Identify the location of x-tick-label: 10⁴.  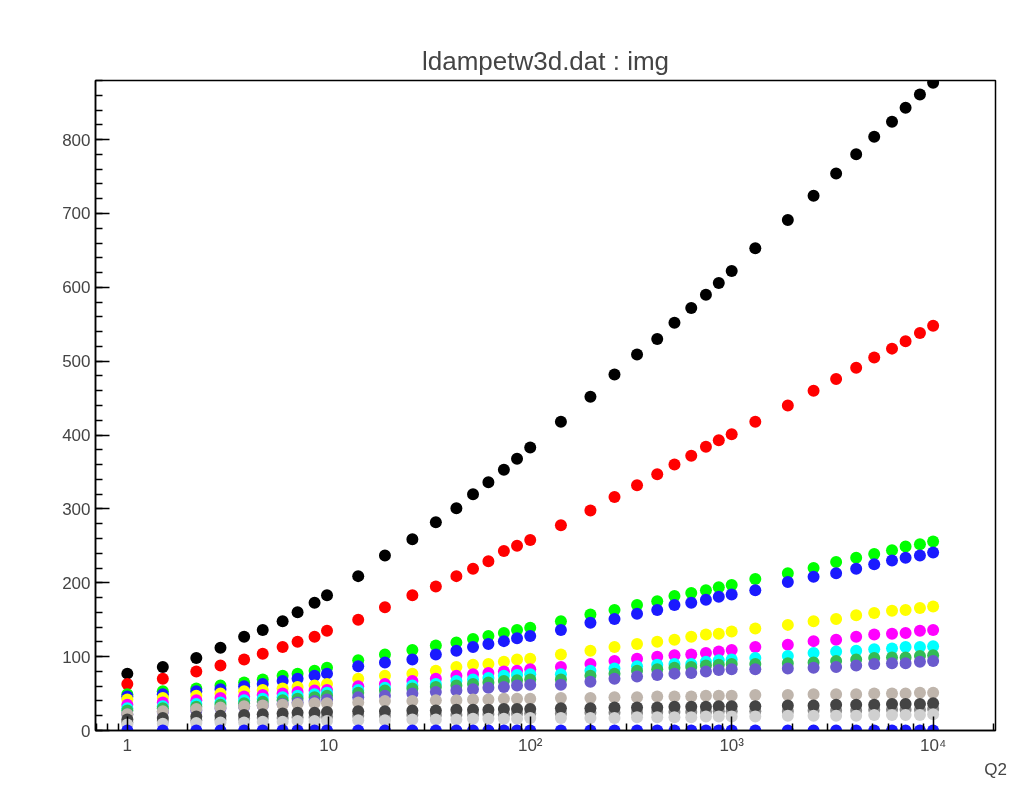
(933, 745).